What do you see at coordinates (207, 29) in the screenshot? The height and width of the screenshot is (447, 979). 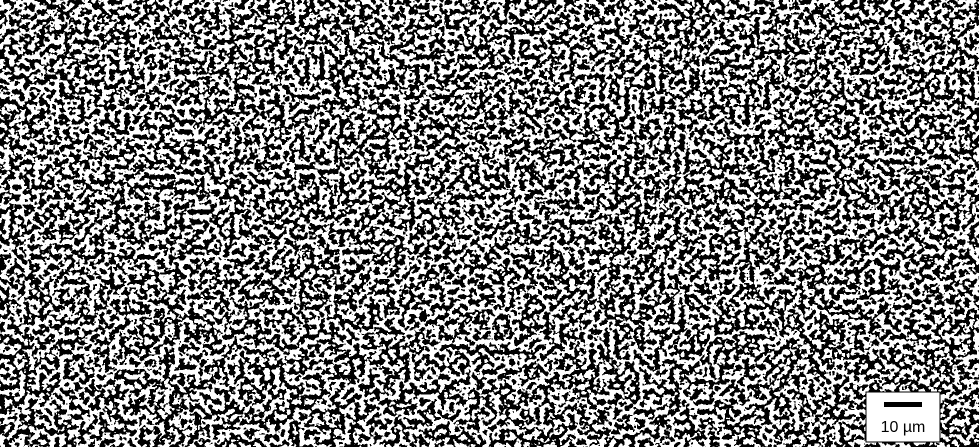 I see `panel-title: Top VIPS layer: ~ 52%` at bounding box center [207, 29].